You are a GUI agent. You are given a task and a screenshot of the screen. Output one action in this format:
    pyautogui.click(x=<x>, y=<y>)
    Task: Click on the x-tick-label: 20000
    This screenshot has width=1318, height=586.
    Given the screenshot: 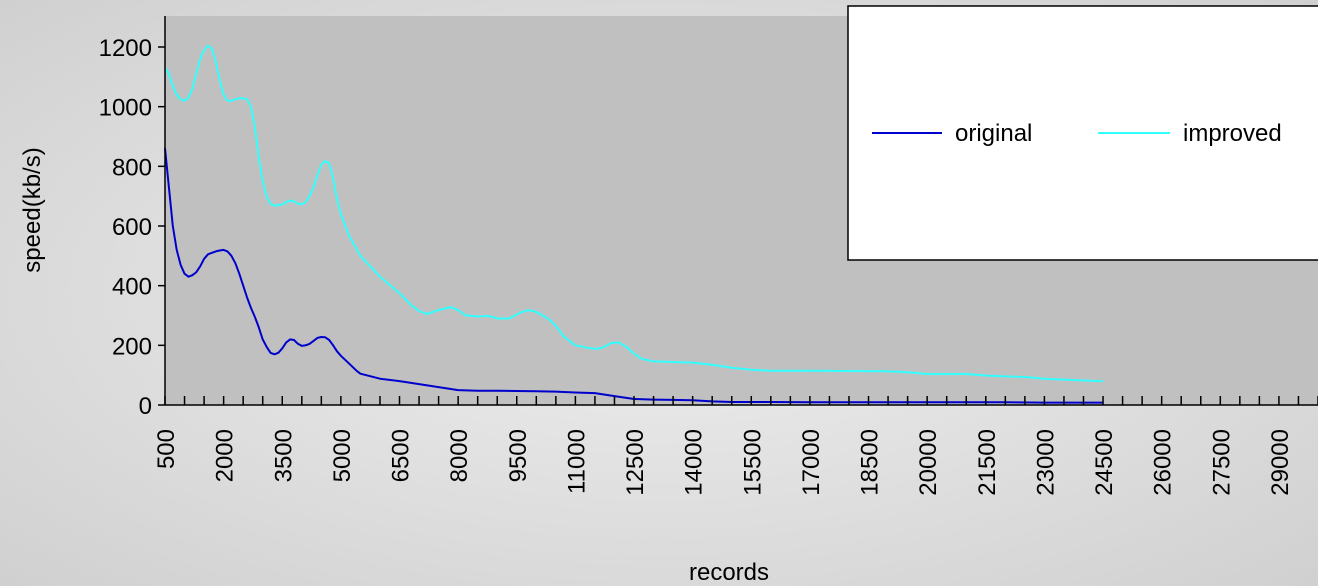 What is the action you would take?
    pyautogui.click(x=928, y=462)
    